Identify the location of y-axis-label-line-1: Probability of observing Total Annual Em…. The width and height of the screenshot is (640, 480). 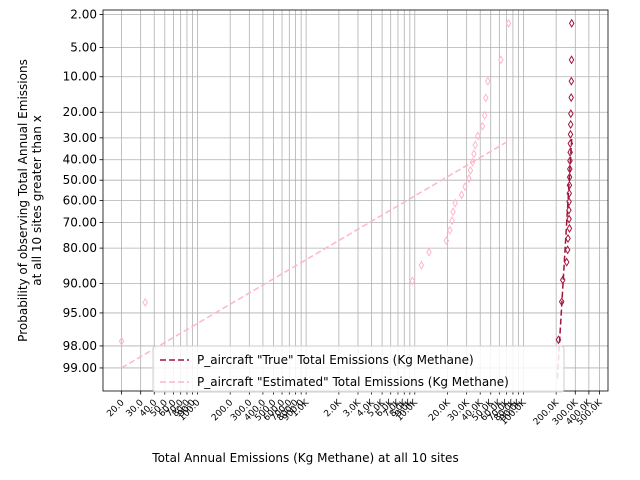
(23, 200).